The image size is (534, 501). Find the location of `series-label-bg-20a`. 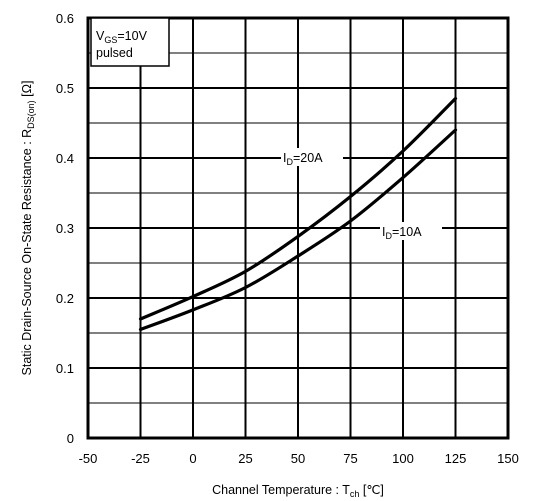

series-label-bg-20a is located at coordinates (312, 157).